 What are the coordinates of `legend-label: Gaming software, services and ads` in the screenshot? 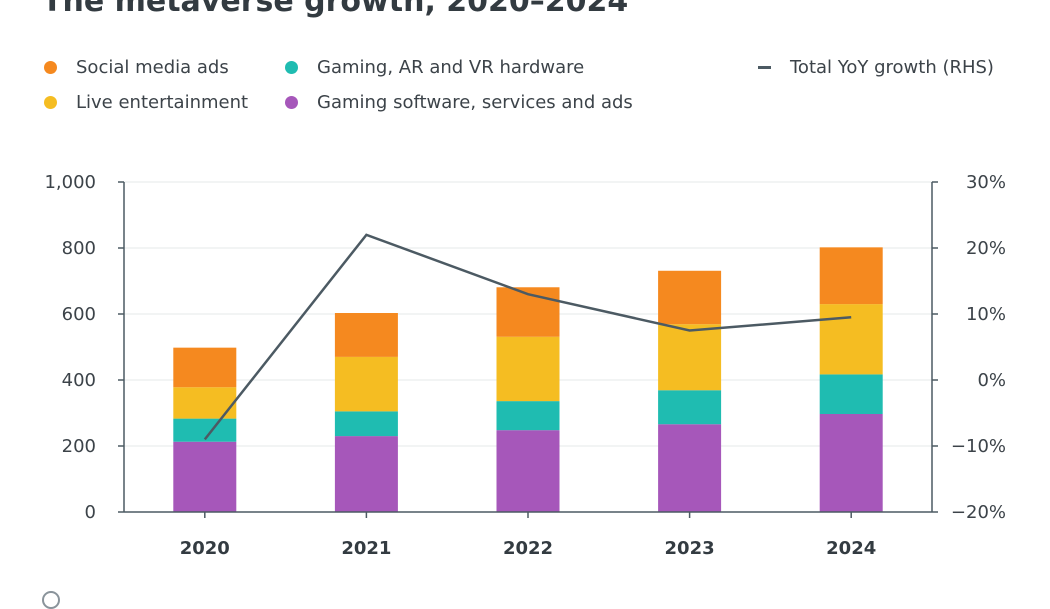 It's located at (475, 102).